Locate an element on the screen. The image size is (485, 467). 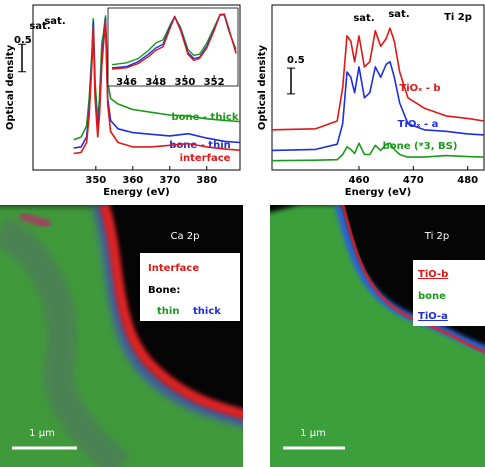
legend-label: bone is located at coordinates (432, 296).